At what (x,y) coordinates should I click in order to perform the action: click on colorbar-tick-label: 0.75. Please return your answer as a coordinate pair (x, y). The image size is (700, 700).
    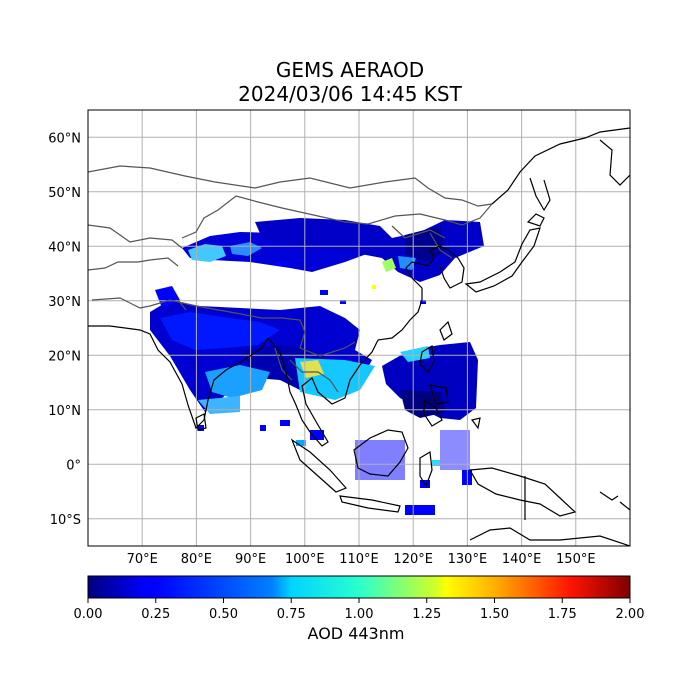
    Looking at the image, I should click on (291, 614).